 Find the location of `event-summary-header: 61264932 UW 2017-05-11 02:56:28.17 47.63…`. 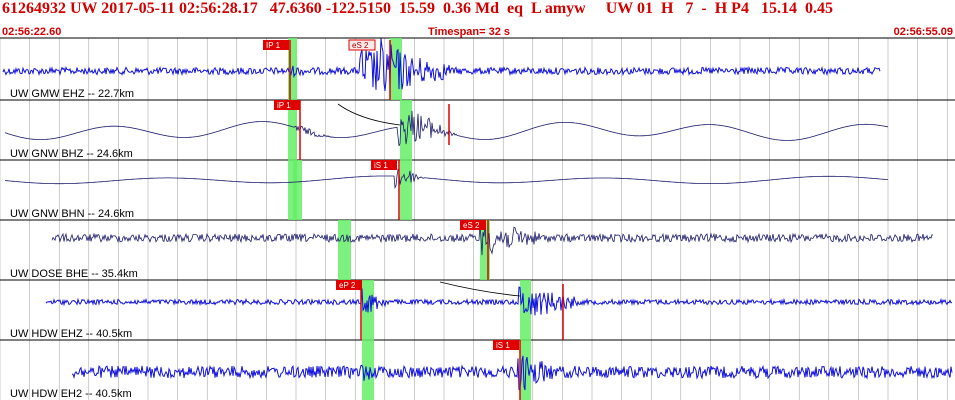

event-summary-header: 61264932 UW 2017-05-11 02:56:28.17 47.63… is located at coordinates (417, 8).